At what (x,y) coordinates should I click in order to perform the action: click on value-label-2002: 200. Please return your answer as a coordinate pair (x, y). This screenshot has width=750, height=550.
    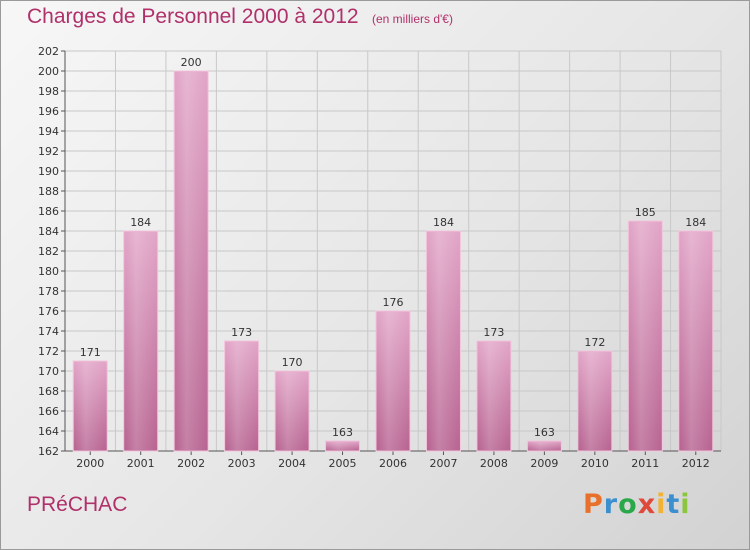
    Looking at the image, I should click on (191, 62).